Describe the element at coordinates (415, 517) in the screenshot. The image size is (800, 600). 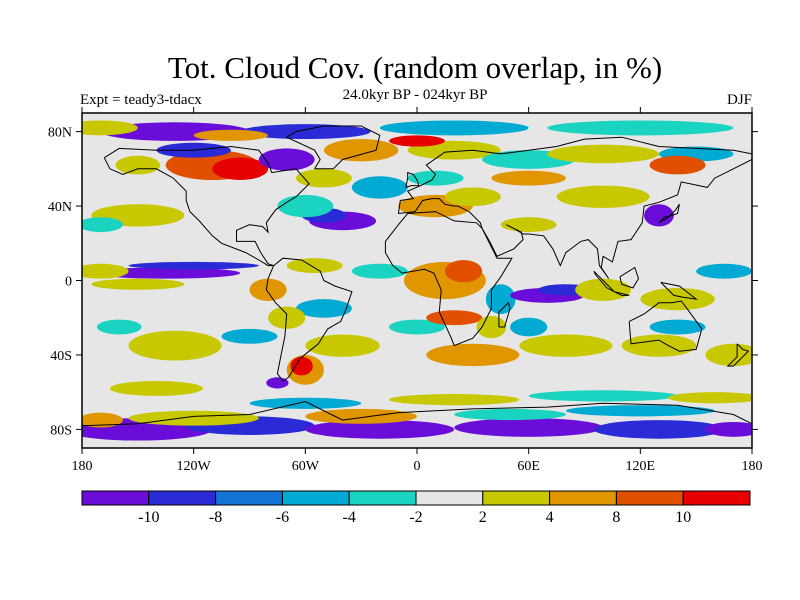
I see `colorbar-label: -2` at that location.